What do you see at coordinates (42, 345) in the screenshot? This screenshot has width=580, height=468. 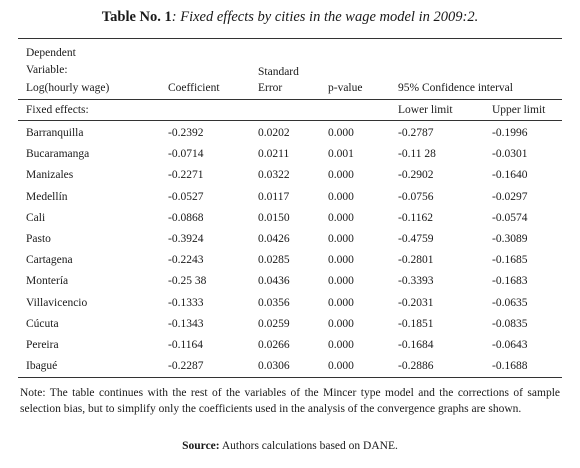 I see `city-name: Pereira` at bounding box center [42, 345].